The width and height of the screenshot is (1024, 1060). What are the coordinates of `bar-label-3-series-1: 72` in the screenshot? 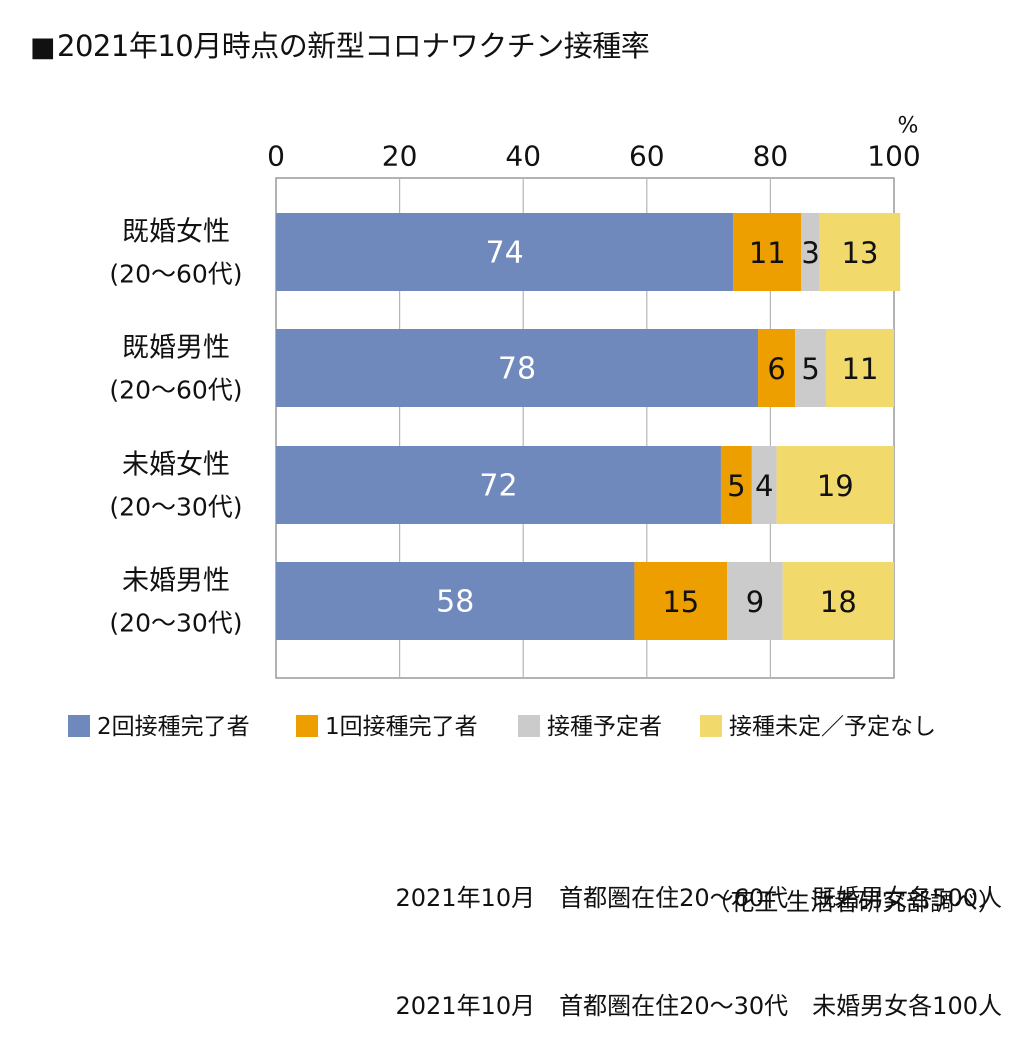 It's located at (498, 486).